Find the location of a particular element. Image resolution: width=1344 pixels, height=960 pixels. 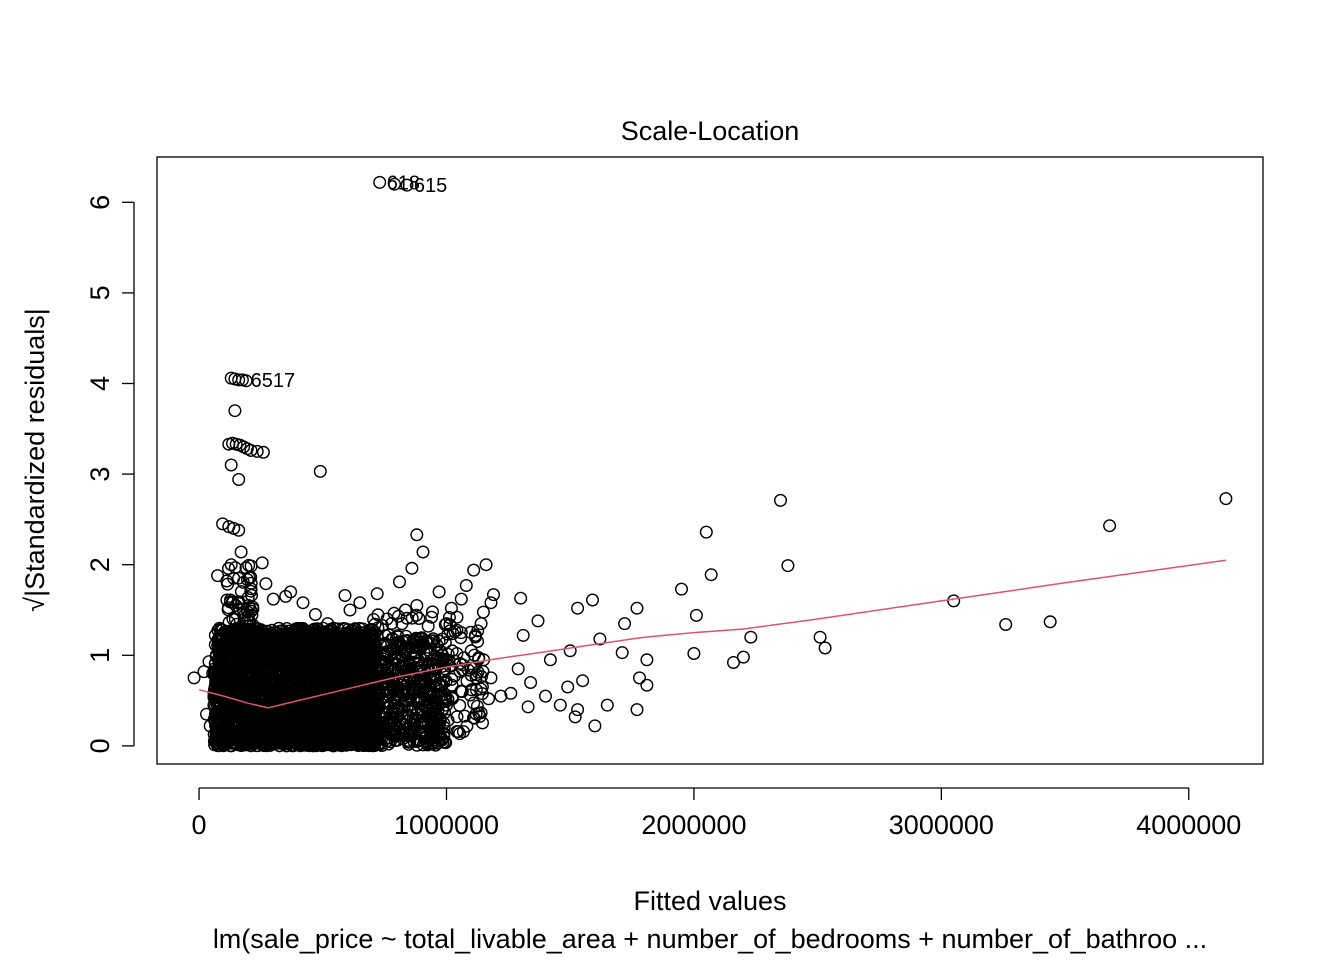

x-tick-label: 3000000 is located at coordinates (941, 825).